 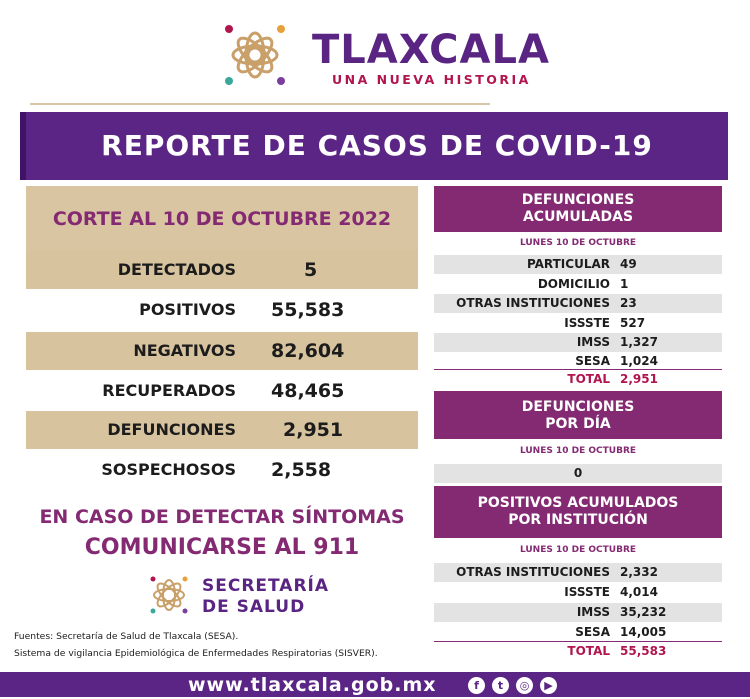 I want to click on brand-subtitle: UNA NUEVA HISTORIA, so click(x=431, y=79).